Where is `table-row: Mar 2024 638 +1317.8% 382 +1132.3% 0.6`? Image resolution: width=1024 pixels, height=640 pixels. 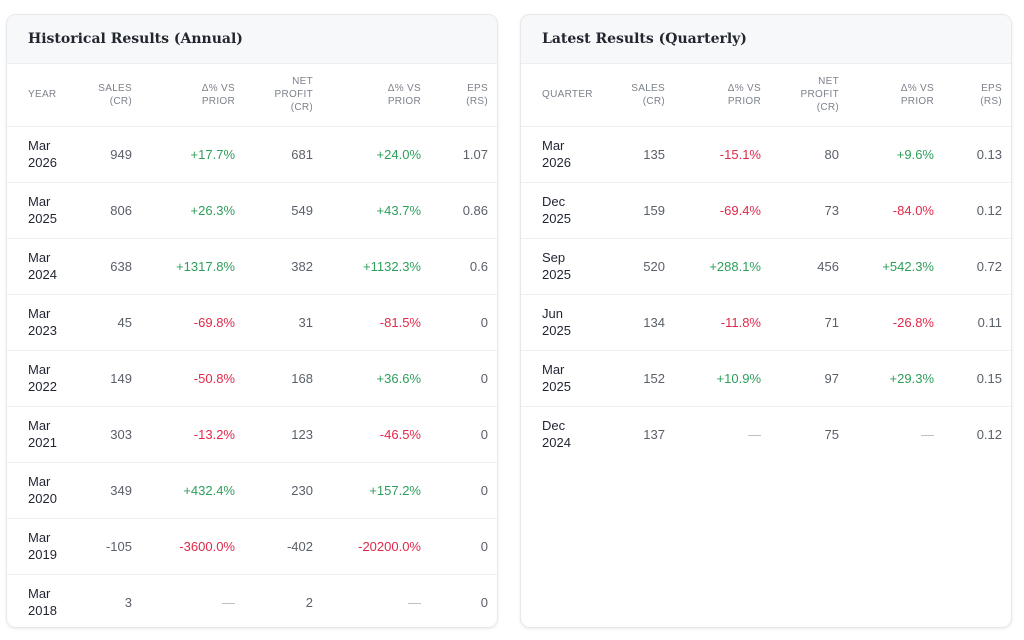 table-row: Mar 2024 638 +1317.8% 382 +1132.3% 0.6 is located at coordinates (252, 266).